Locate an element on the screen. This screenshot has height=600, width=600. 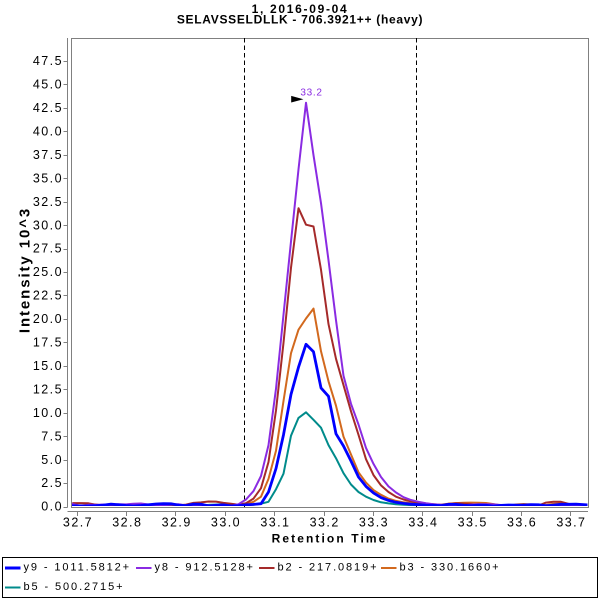
svg-text: 42.5 is located at coordinates (48, 108).